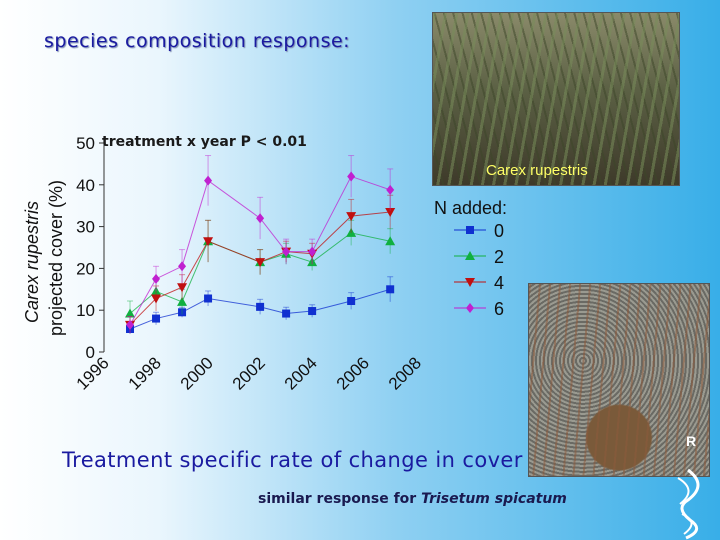 Image resolution: width=720 pixels, height=540 pixels. I want to click on svg-text: R, so click(691, 441).